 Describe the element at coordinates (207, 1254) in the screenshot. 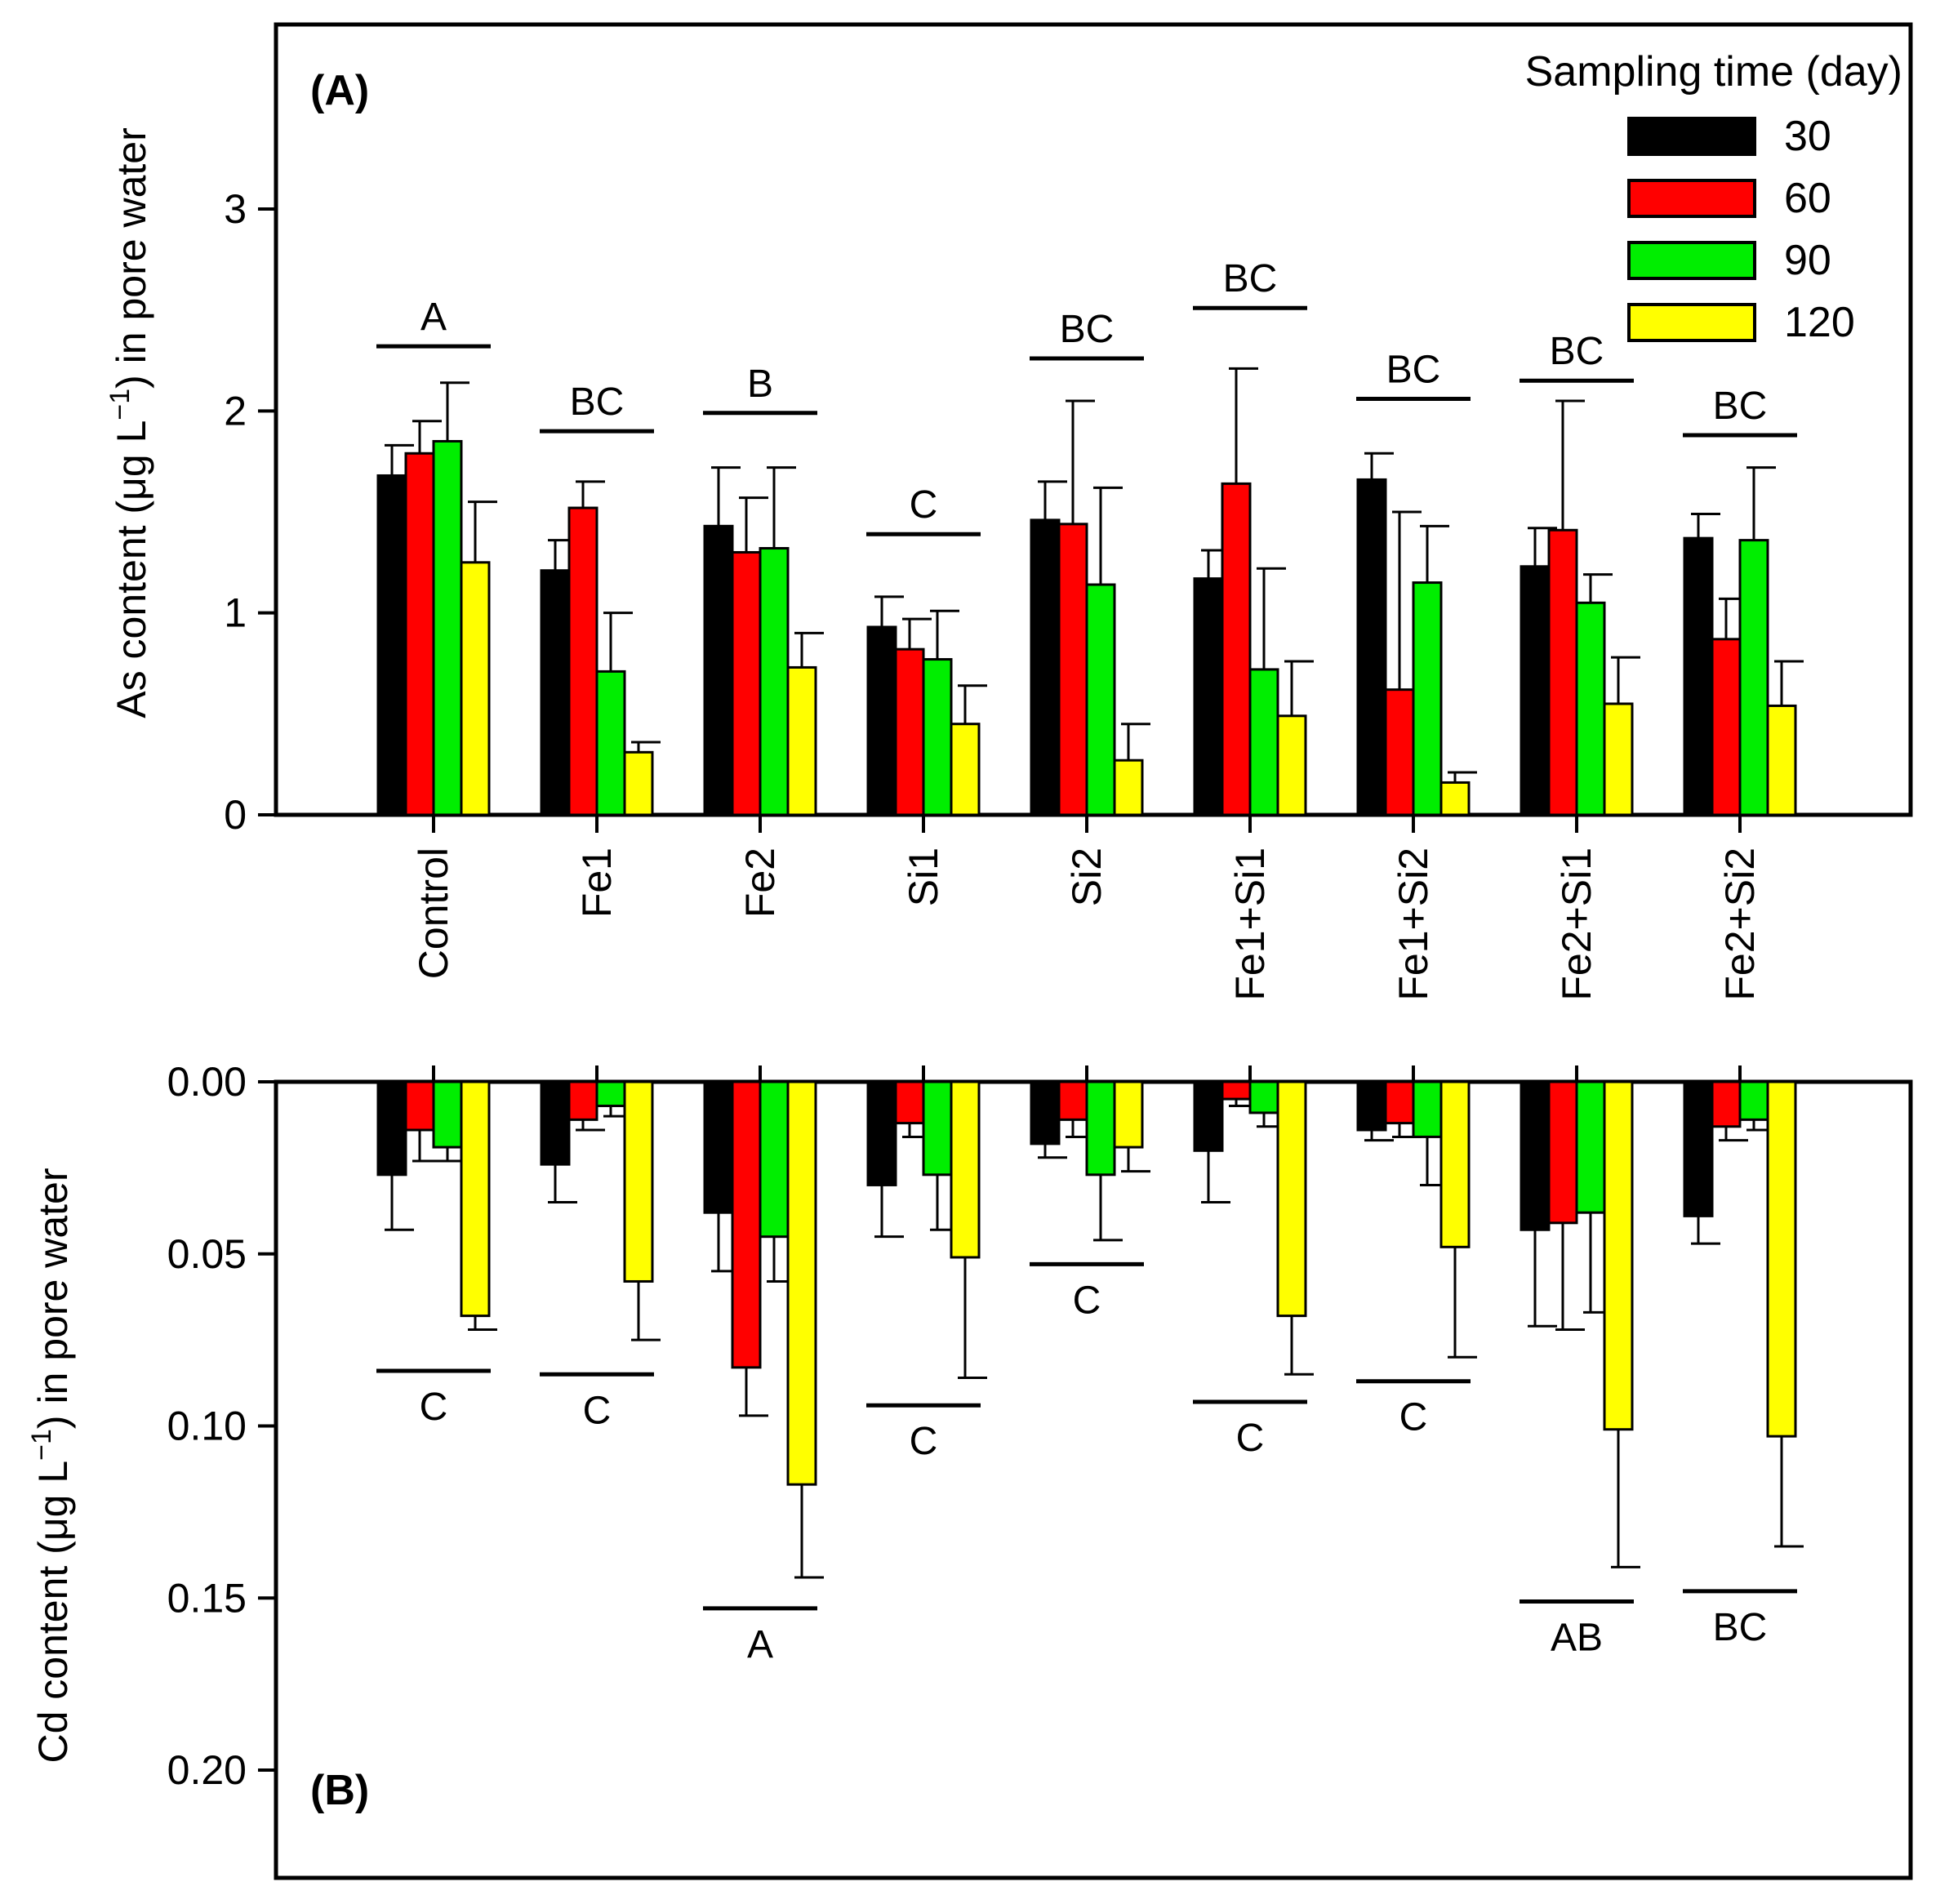

I see `panel-b-y-tick-label: 0.05` at that location.